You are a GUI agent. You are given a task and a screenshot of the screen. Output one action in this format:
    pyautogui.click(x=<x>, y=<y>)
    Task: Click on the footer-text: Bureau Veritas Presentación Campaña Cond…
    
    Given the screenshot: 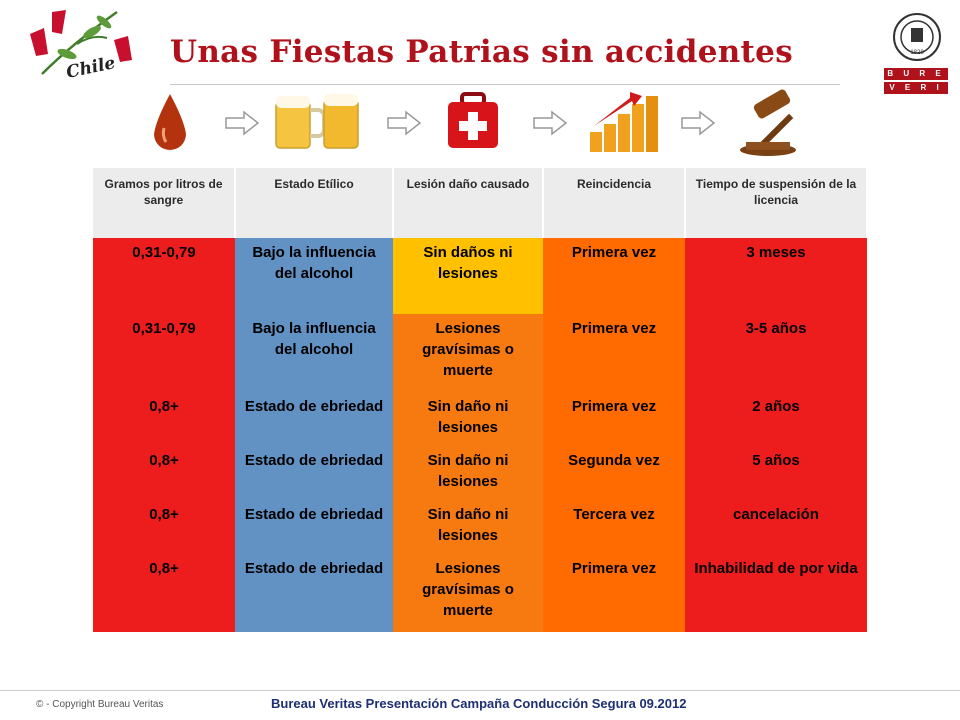 What is the action you would take?
    pyautogui.click(x=479, y=703)
    